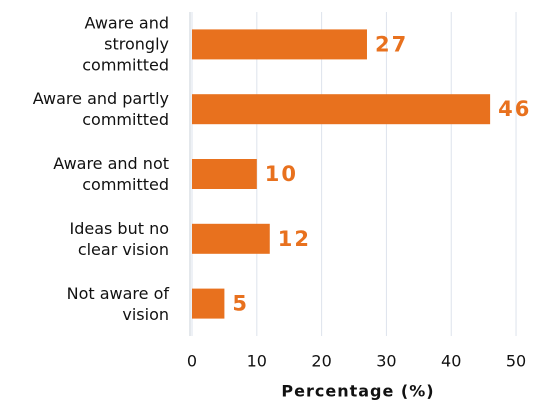 Image resolution: width=541 pixels, height=403 pixels. I want to click on x-tick-label: 30, so click(386, 361).